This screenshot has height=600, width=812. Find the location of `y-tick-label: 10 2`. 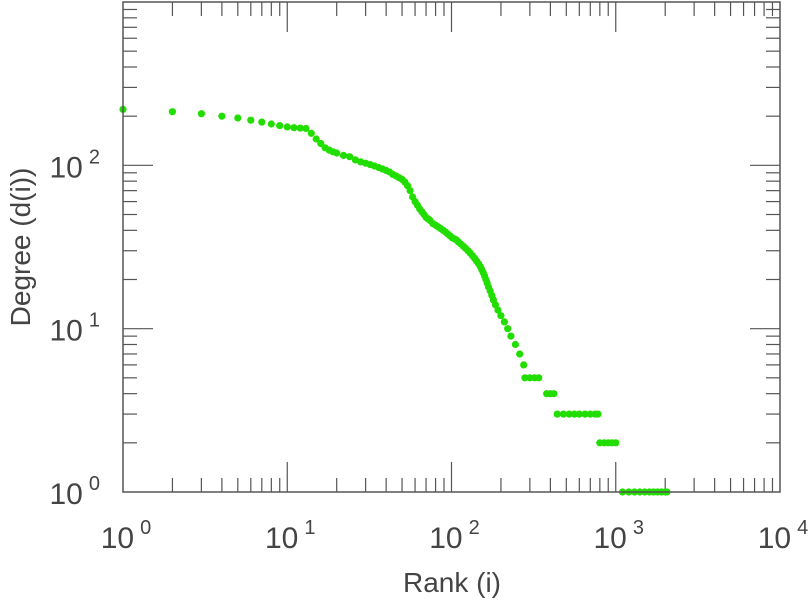

y-tick-label: 10 2 is located at coordinates (75, 165).